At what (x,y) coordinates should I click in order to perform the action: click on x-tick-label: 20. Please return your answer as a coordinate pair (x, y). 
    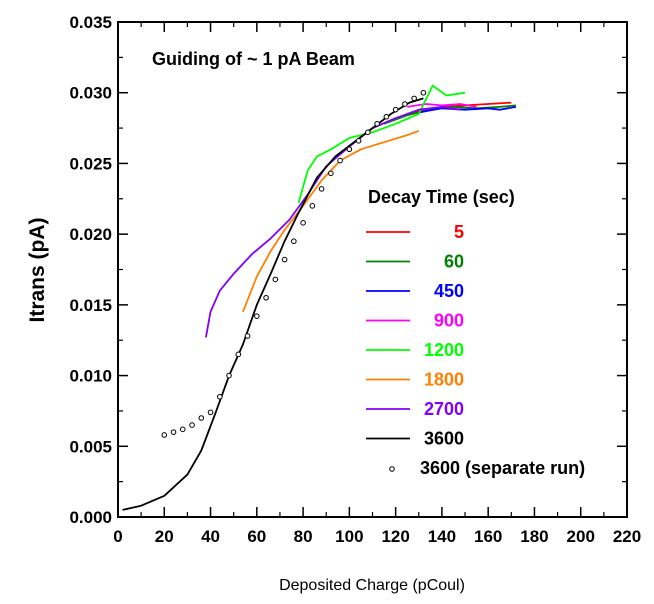
    Looking at the image, I should click on (164, 536).